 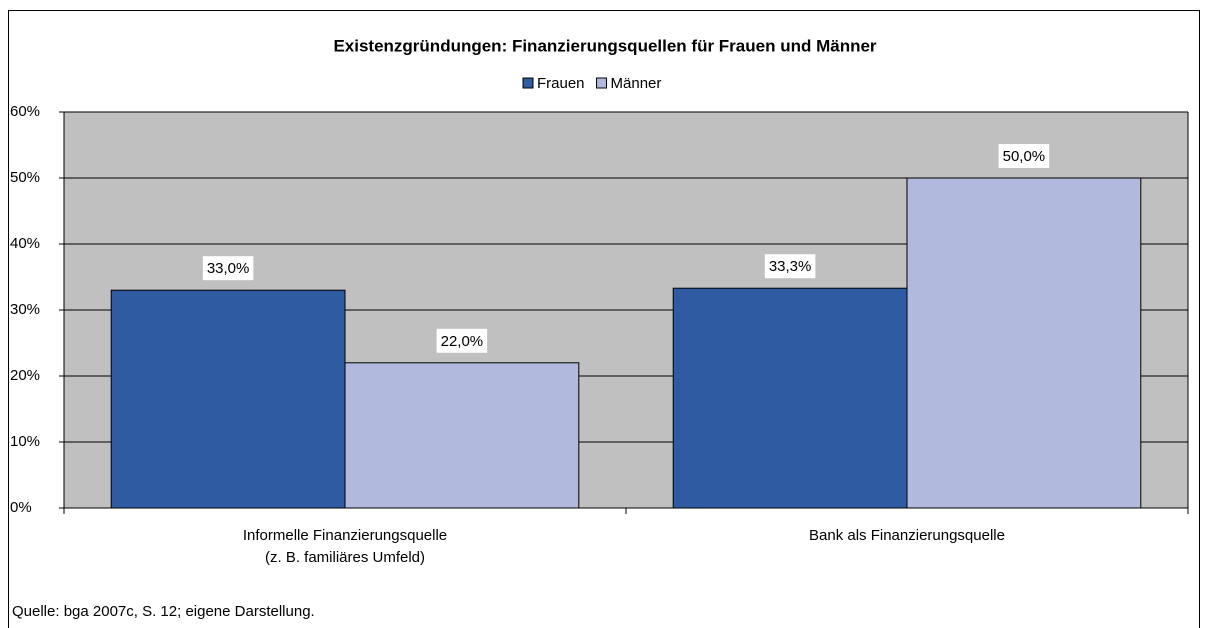 What do you see at coordinates (25, 441) in the screenshot?
I see `y-tick-label: 10%` at bounding box center [25, 441].